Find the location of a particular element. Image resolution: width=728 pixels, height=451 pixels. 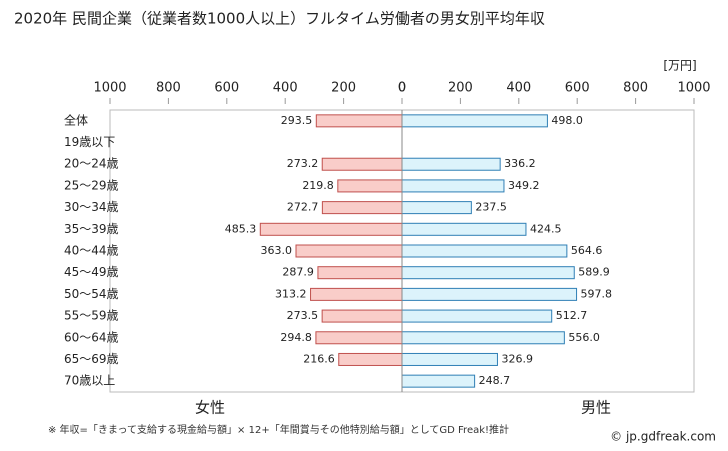

y-tick-label: 20～24歳 is located at coordinates (91, 164).